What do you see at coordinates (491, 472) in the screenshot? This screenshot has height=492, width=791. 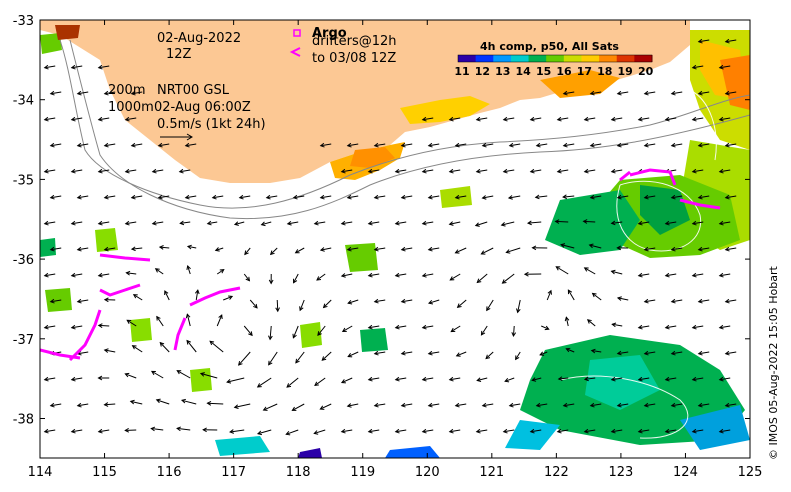 I see `lon-tick-label: 121` at bounding box center [491, 472].